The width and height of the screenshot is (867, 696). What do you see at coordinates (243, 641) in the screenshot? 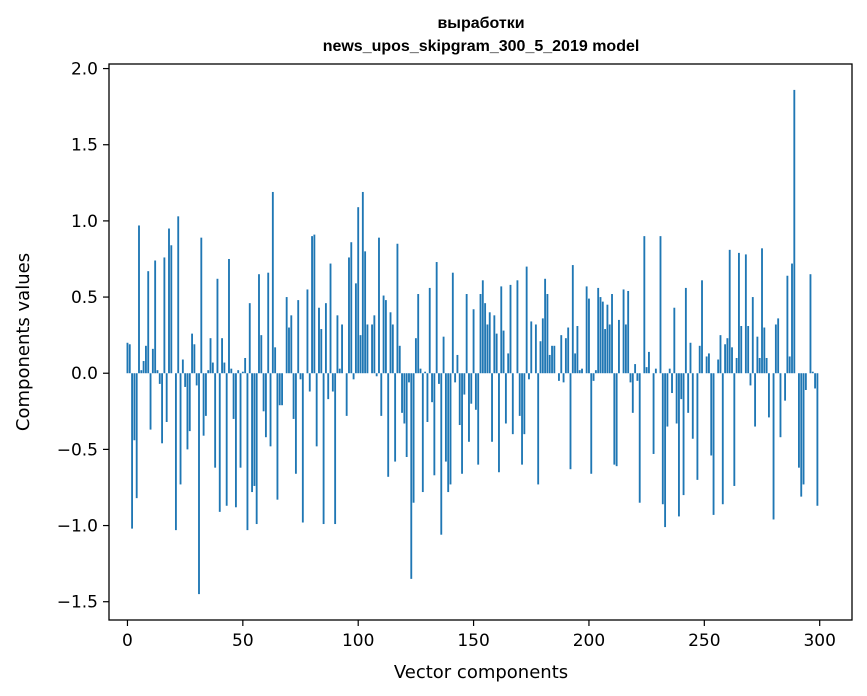
I see `x-tick-label: 50` at bounding box center [243, 641].